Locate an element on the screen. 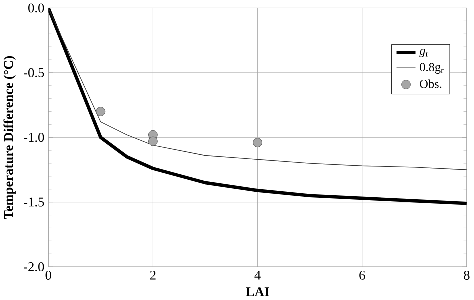 This screenshot has width=474, height=300. x-tick-label: 2 is located at coordinates (153, 275).